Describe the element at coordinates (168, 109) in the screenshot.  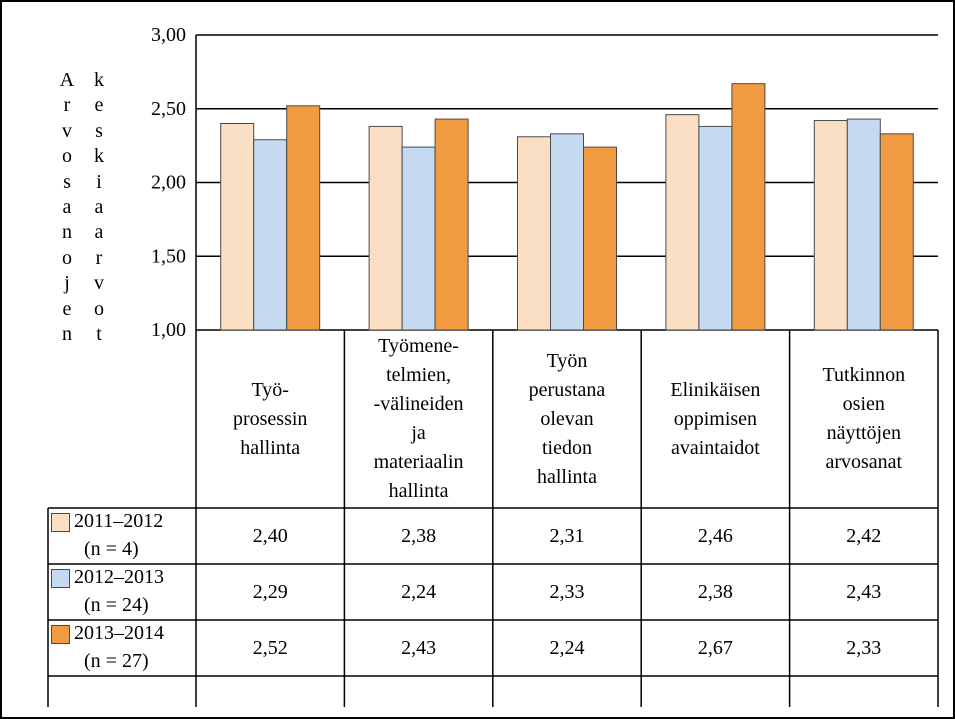
I see `y-tick-label: 2,50` at that location.